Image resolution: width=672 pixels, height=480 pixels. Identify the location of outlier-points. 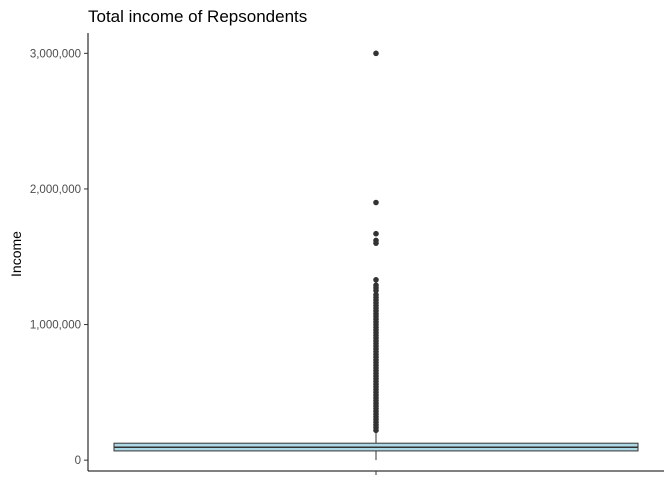
(376, 242).